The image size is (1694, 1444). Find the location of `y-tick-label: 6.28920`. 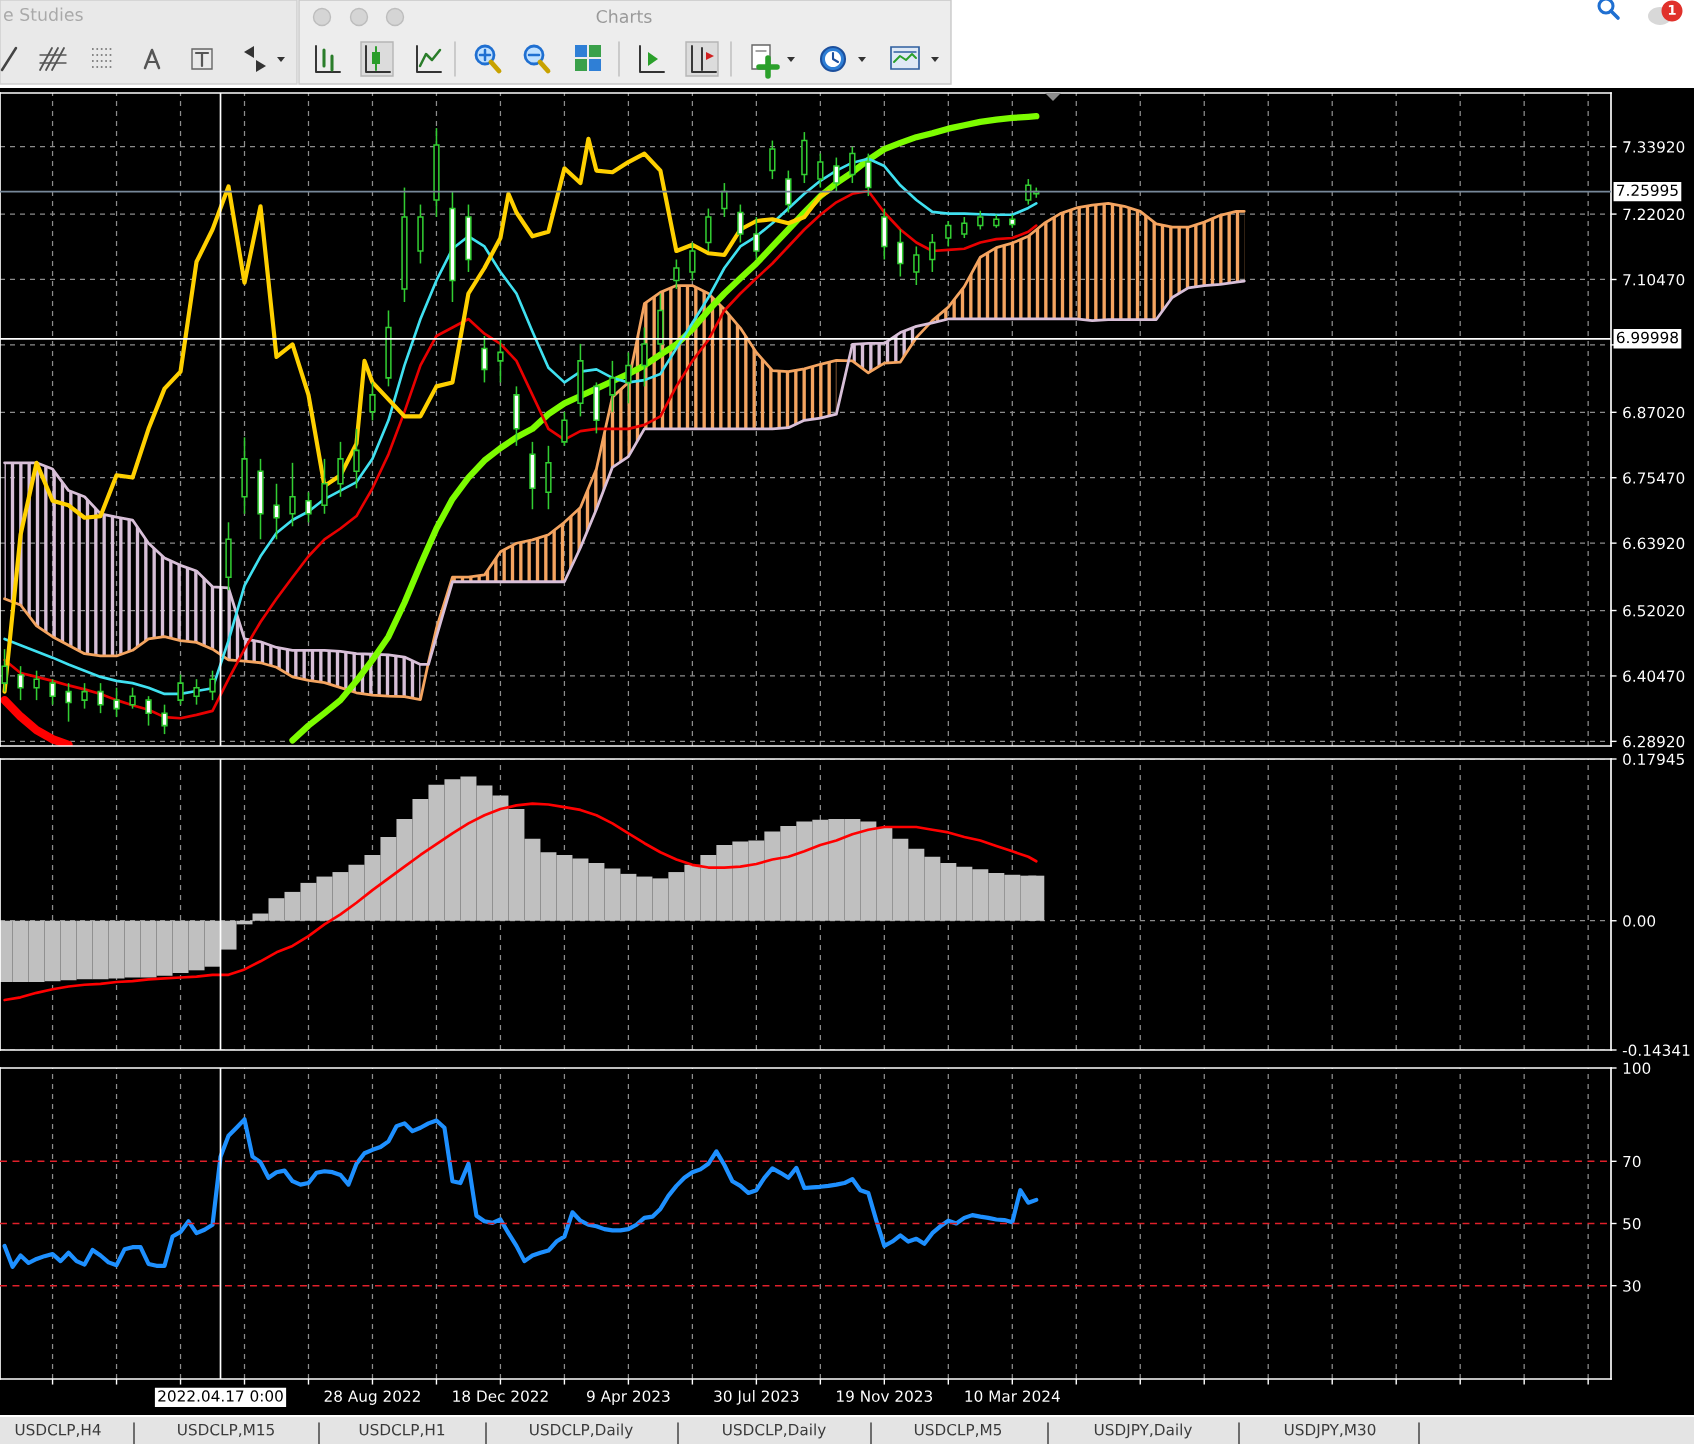

y-tick-label: 6.28920 is located at coordinates (1654, 741).